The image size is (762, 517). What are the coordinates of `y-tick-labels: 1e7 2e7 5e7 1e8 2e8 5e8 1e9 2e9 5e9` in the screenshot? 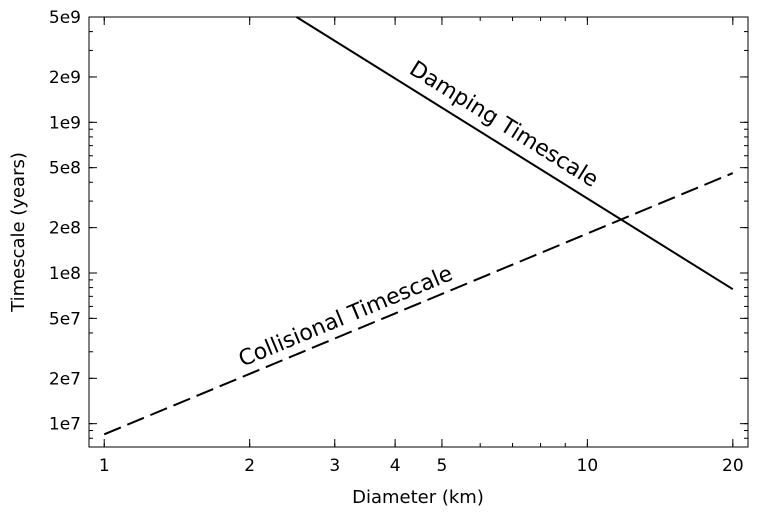 It's located at (65, 221).